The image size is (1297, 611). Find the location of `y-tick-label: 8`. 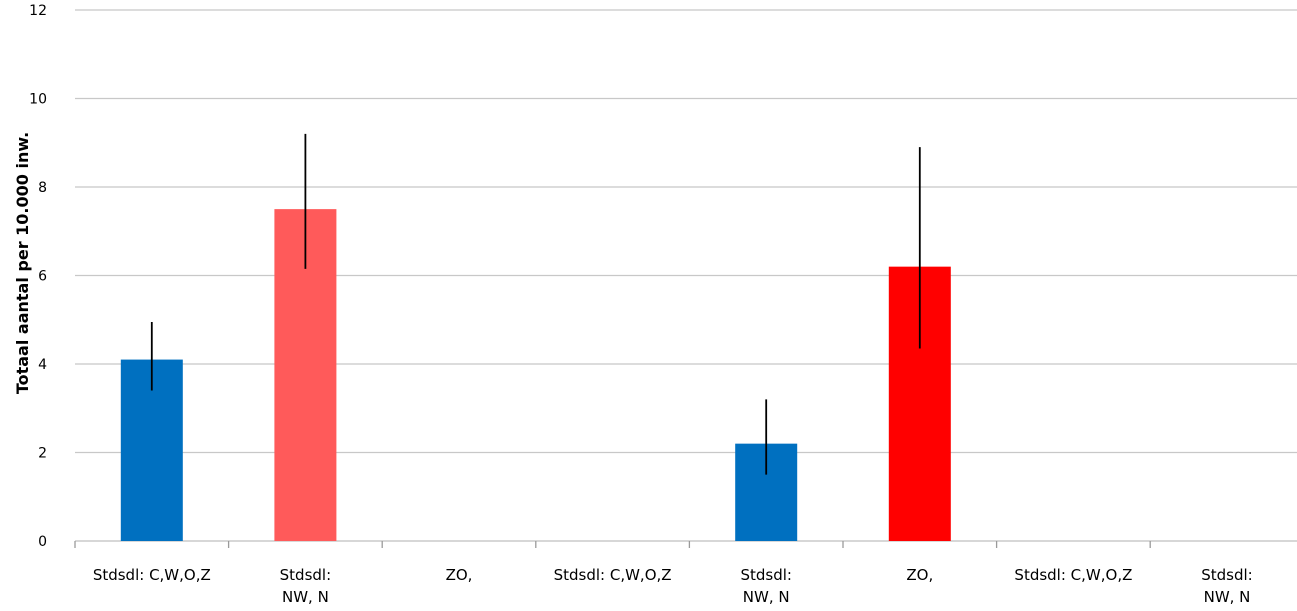

y-tick-label: 8 is located at coordinates (42, 188).